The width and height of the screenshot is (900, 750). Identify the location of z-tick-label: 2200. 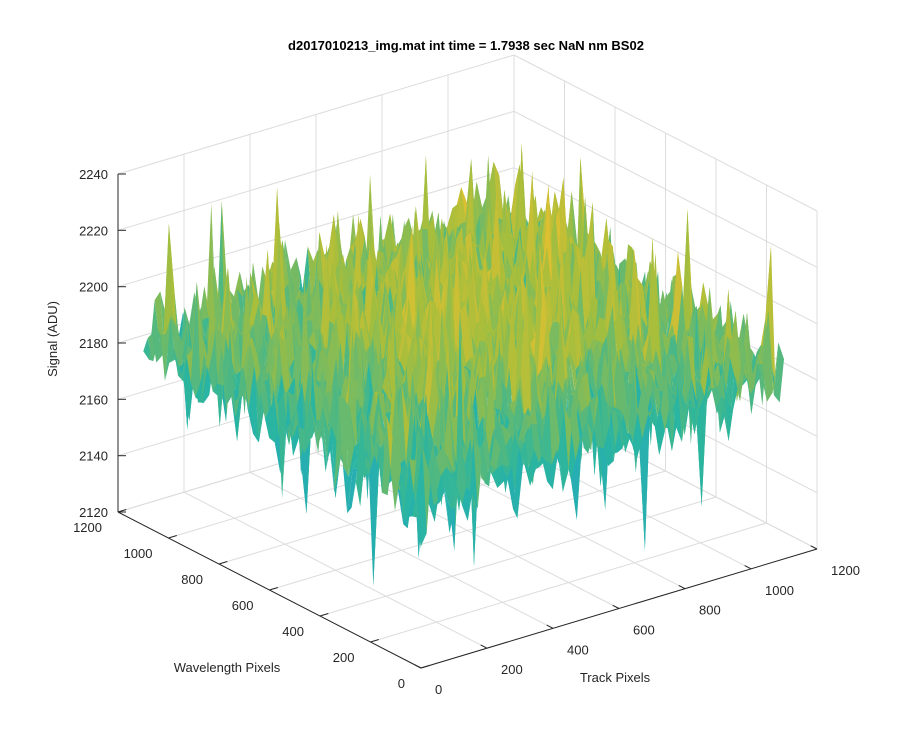
(93, 287).